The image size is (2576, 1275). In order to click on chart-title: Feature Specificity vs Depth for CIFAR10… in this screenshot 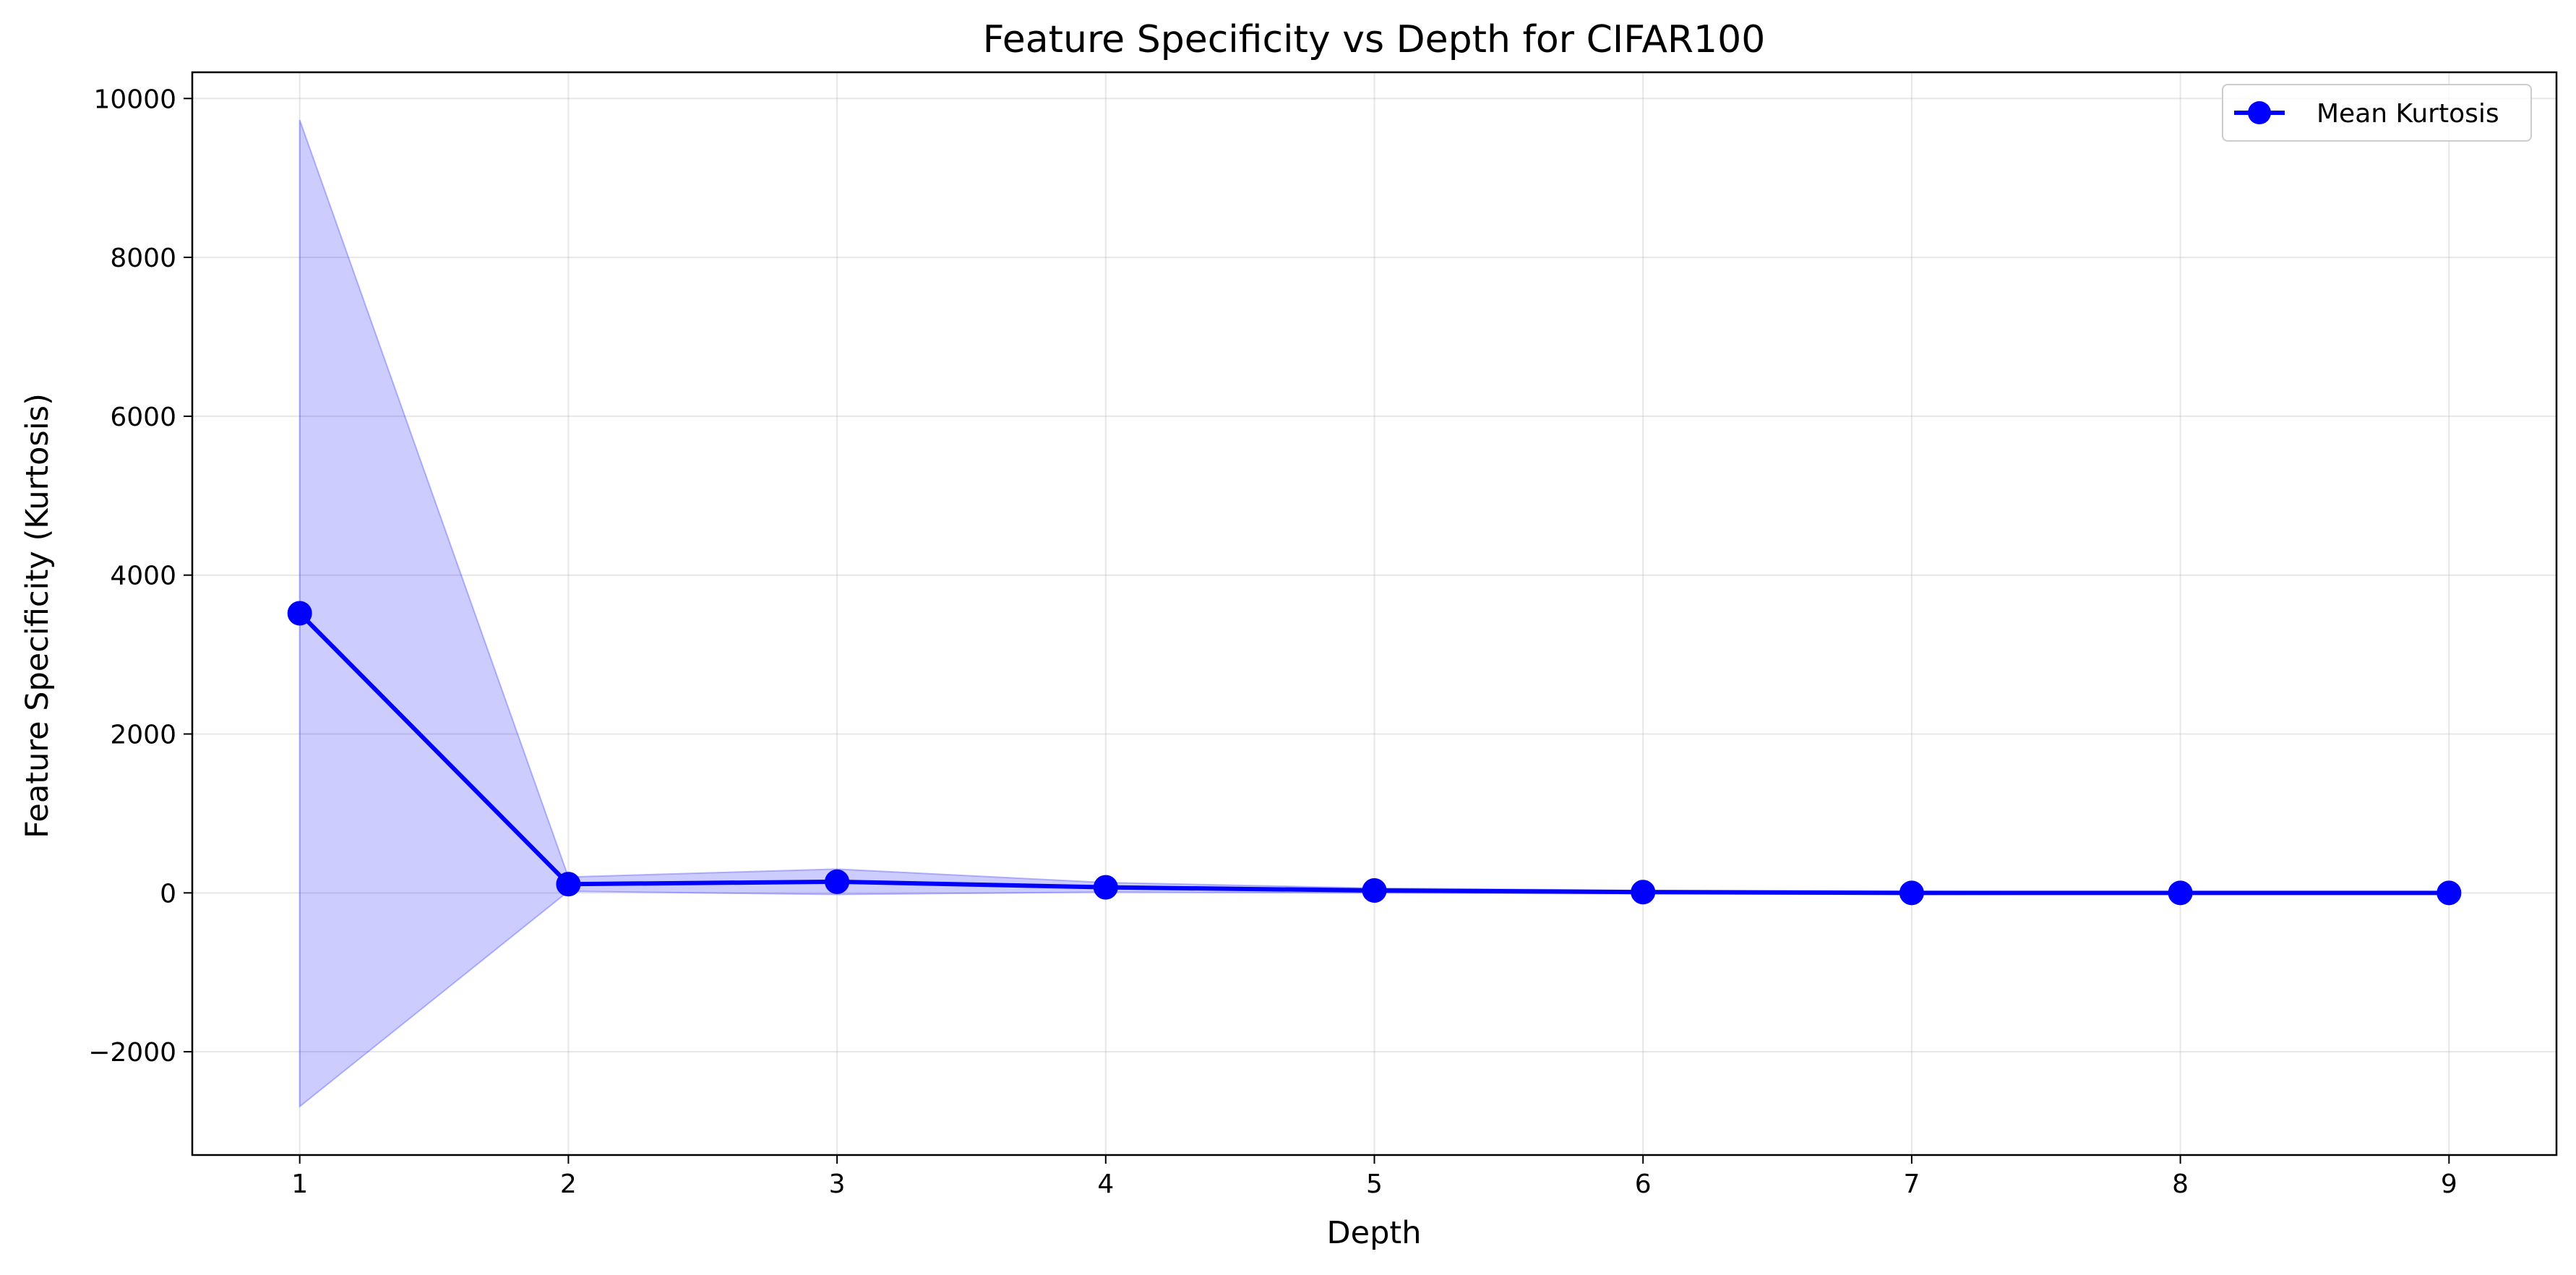, I will do `click(1375, 39)`.